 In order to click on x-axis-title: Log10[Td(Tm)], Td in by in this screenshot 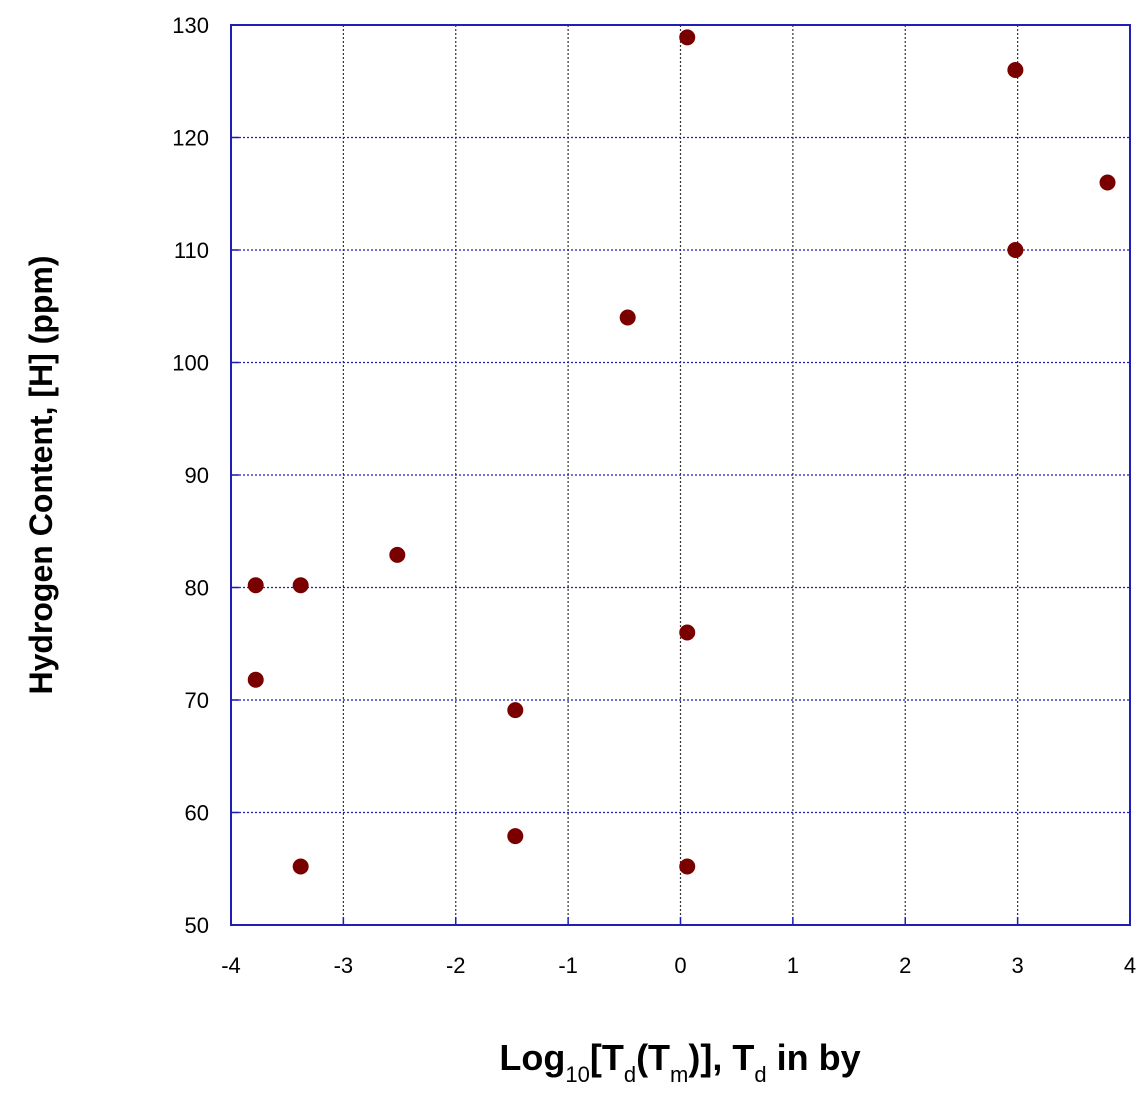, I will do `click(679, 1062)`.